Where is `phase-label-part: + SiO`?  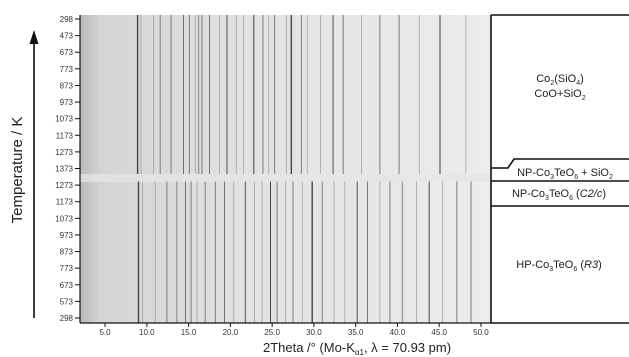
phase-label-part: + SiO is located at coordinates (593, 173).